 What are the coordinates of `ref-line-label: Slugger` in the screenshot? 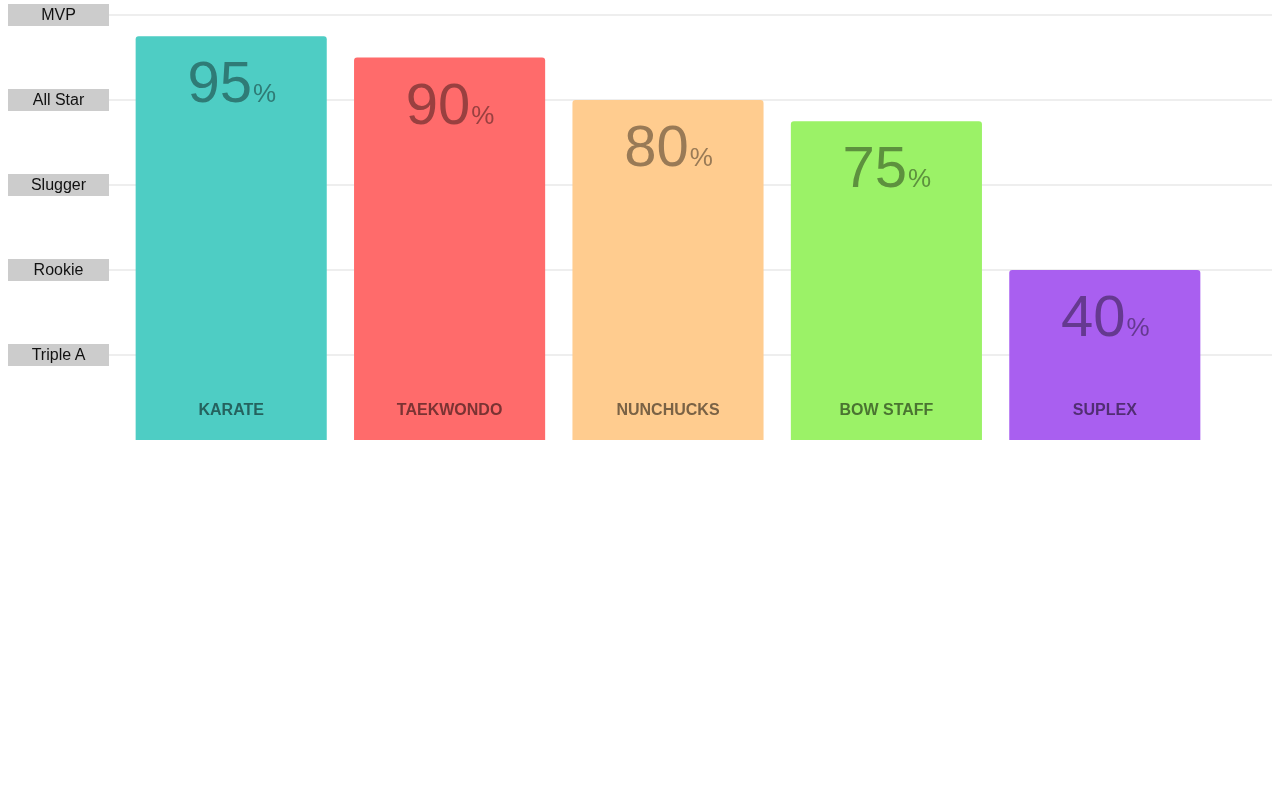 It's located at (58, 185).